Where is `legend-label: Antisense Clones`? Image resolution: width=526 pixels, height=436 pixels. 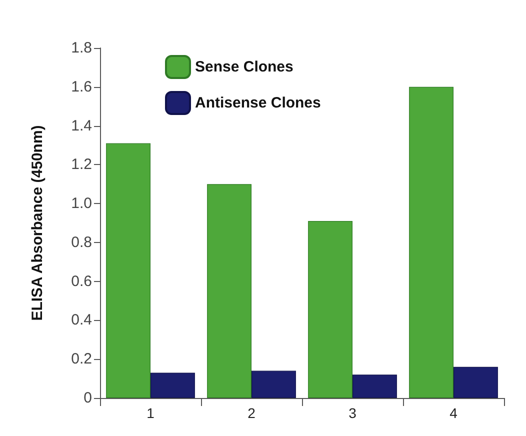 legend-label: Antisense Clones is located at coordinates (258, 103).